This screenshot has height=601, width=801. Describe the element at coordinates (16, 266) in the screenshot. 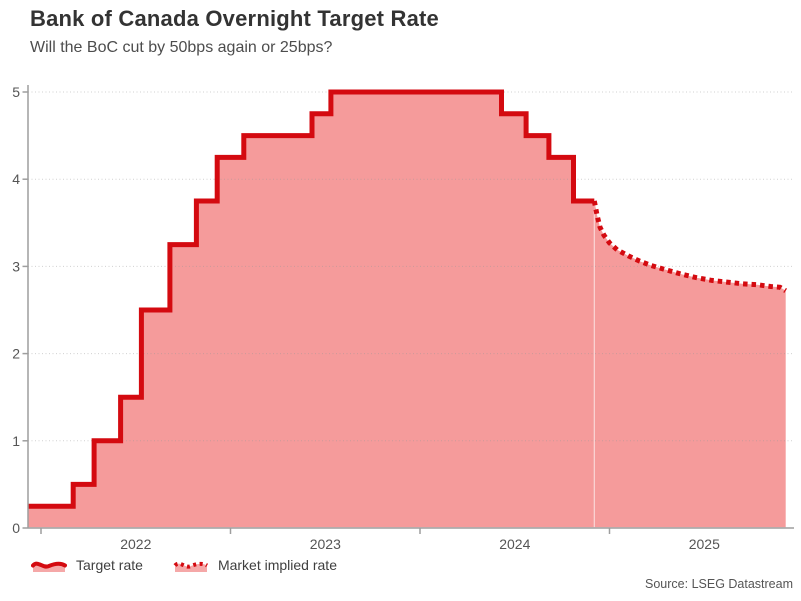

I see `y-axis-tick-label: 3` at that location.